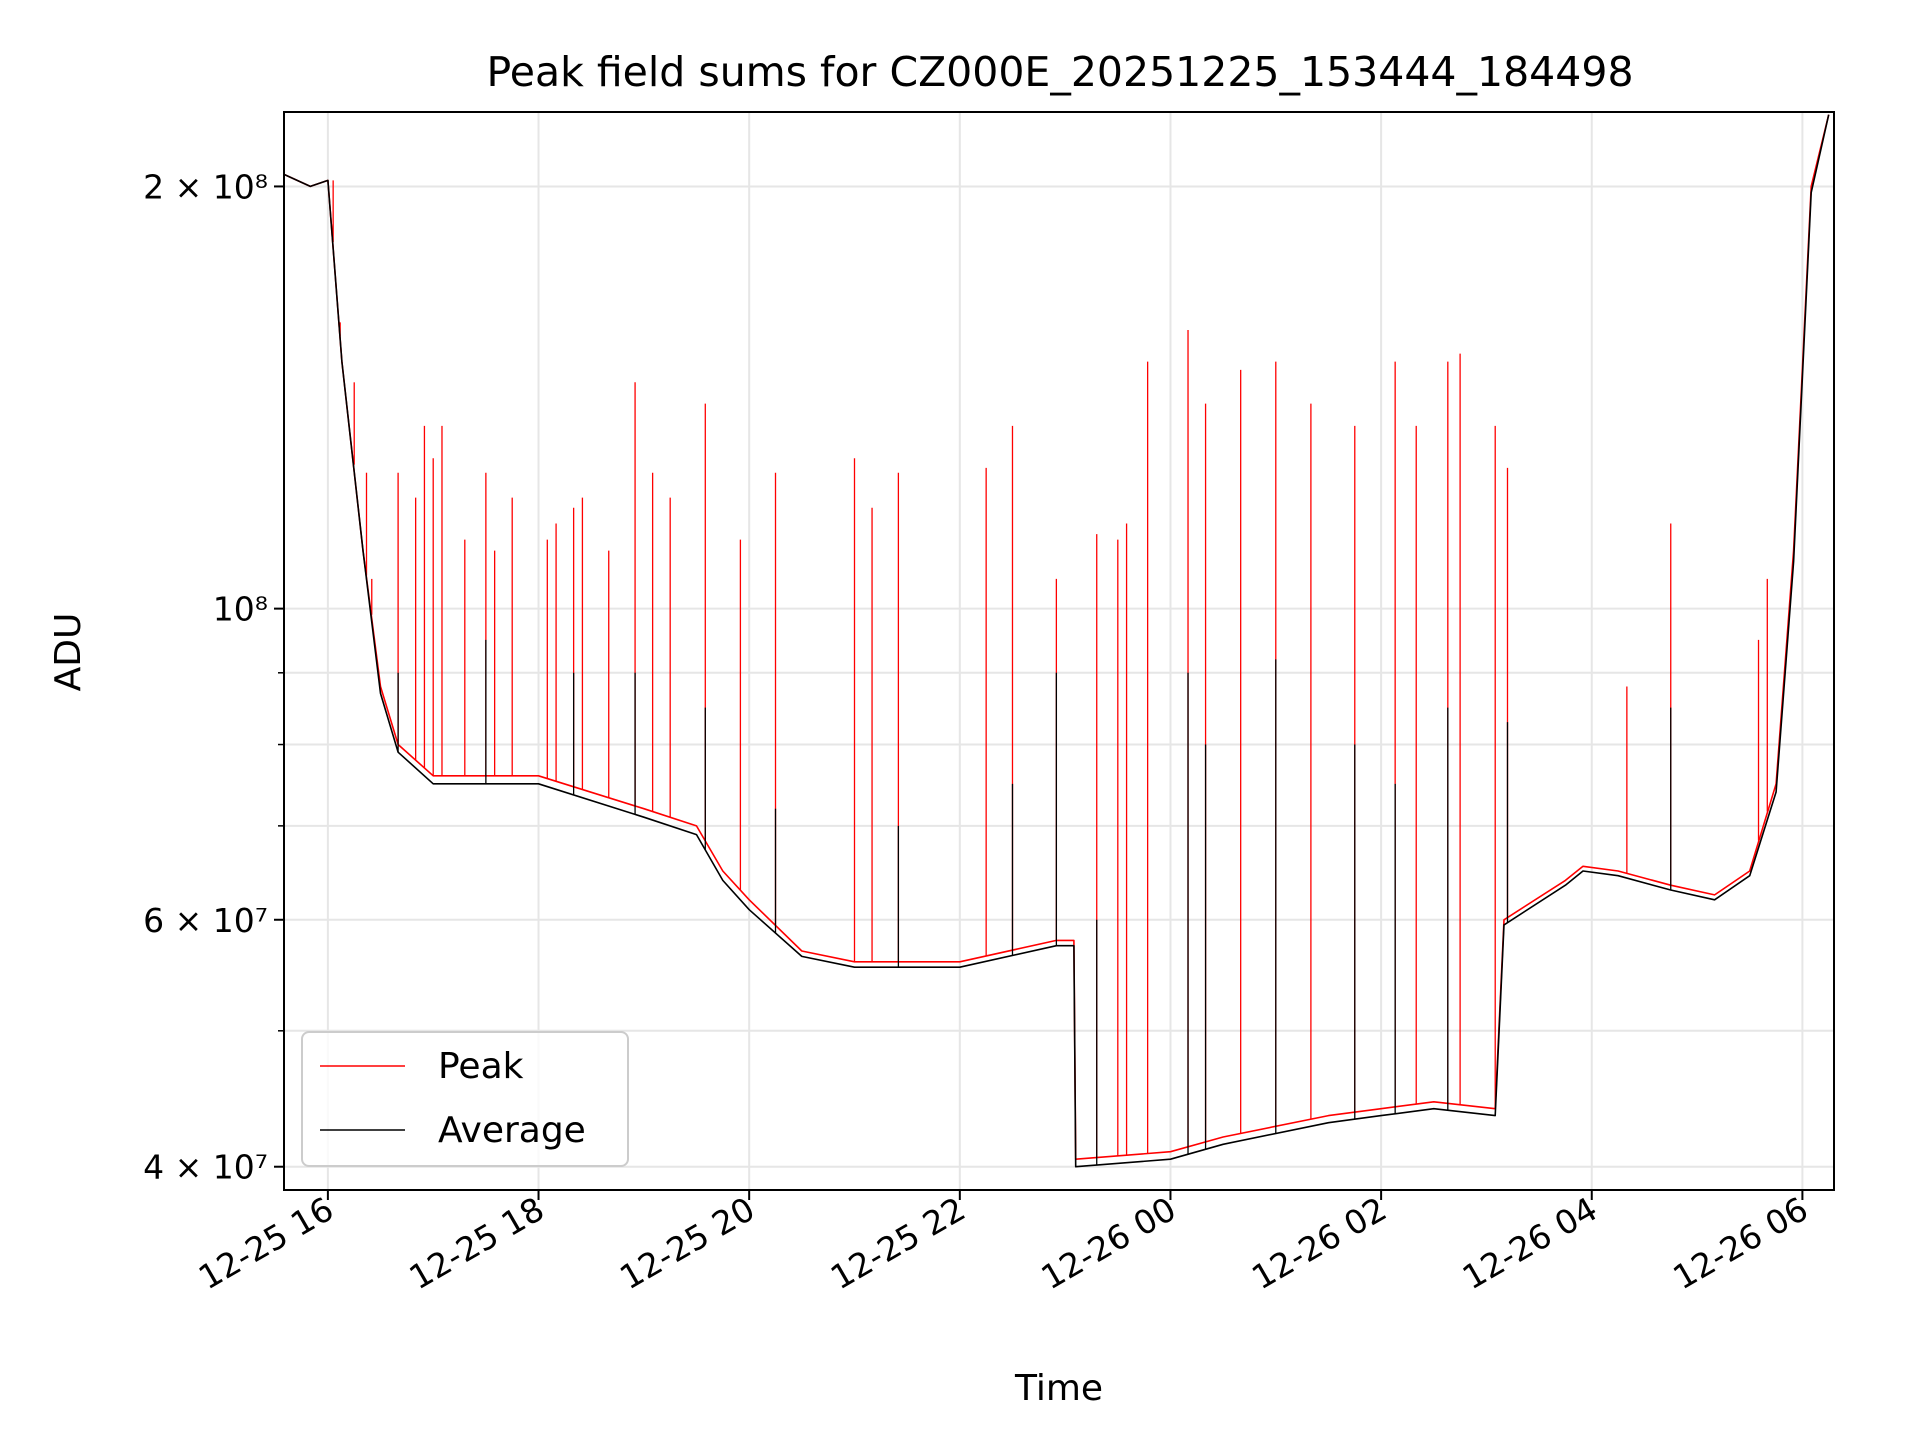  I want to click on y-tick-label-2: 10⁸, so click(240, 609).